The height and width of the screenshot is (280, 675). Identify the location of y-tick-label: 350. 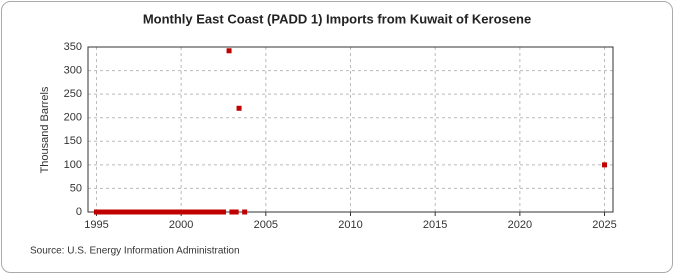
(73, 47).